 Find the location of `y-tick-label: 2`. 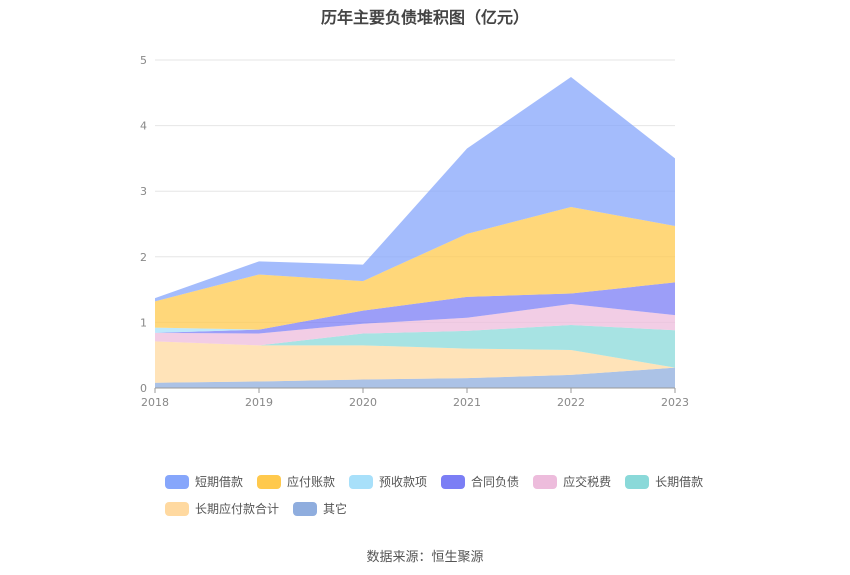

y-tick-label: 2 is located at coordinates (143, 257).